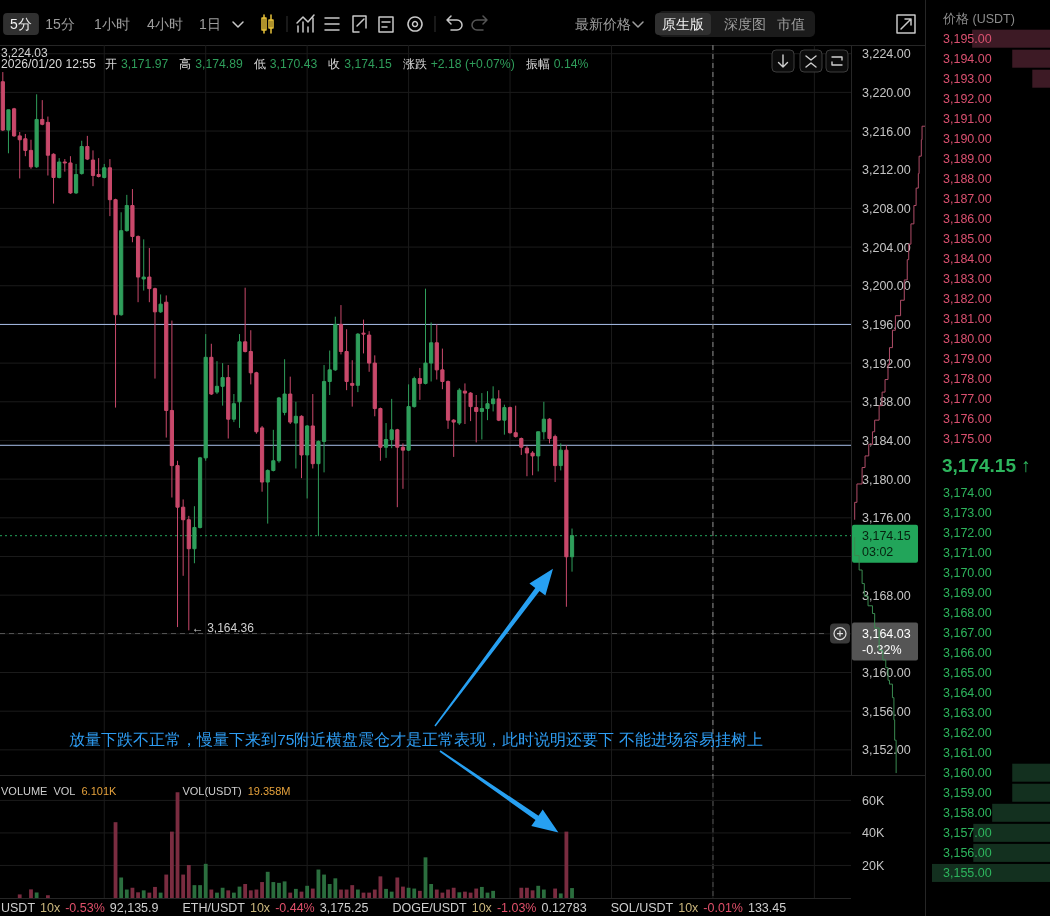 The height and width of the screenshot is (916, 1050). I want to click on text: 原生版, so click(683, 24).